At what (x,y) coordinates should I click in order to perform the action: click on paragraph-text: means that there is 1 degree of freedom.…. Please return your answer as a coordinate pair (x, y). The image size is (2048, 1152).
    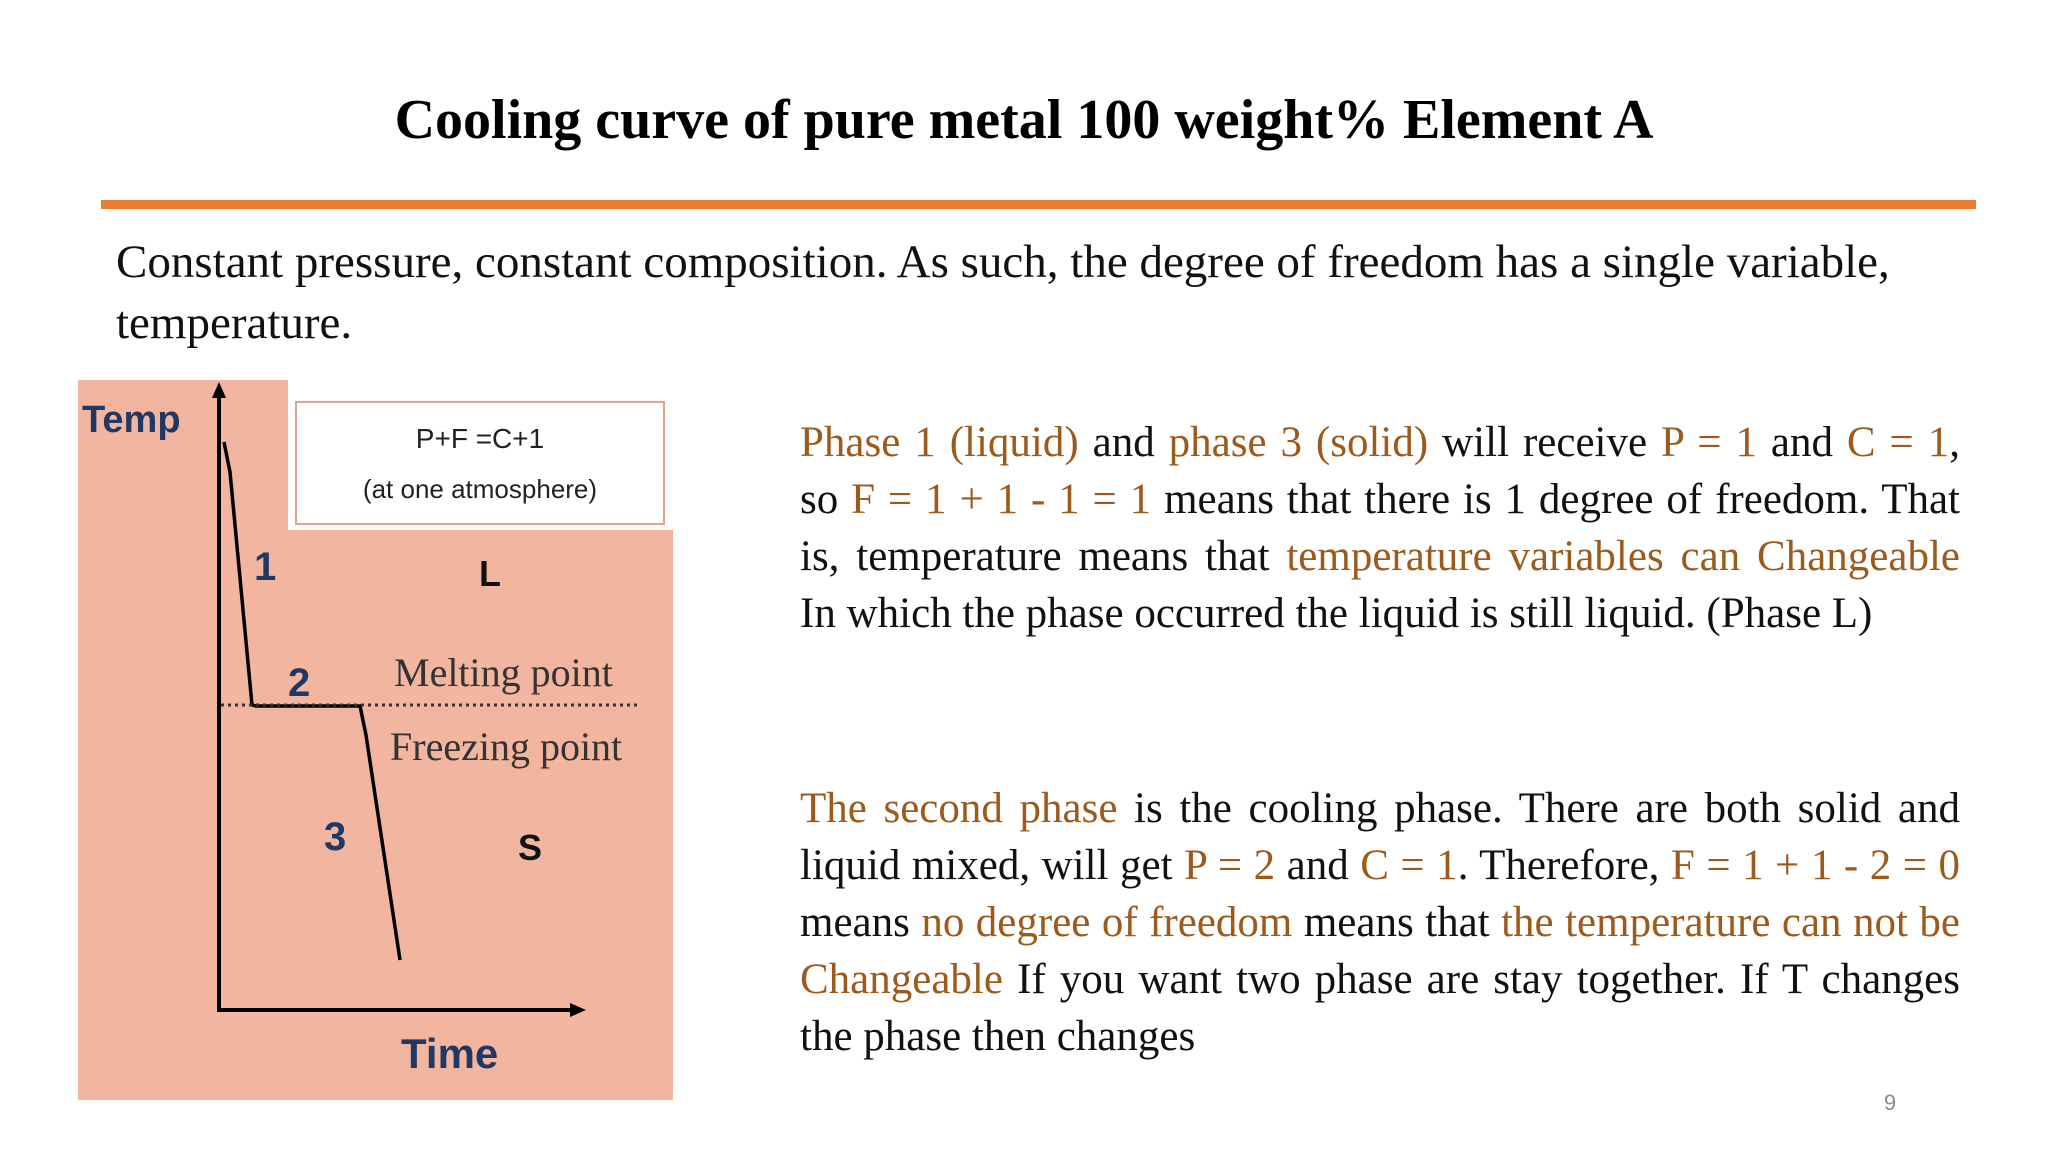
    Looking at the image, I should click on (1380, 528).